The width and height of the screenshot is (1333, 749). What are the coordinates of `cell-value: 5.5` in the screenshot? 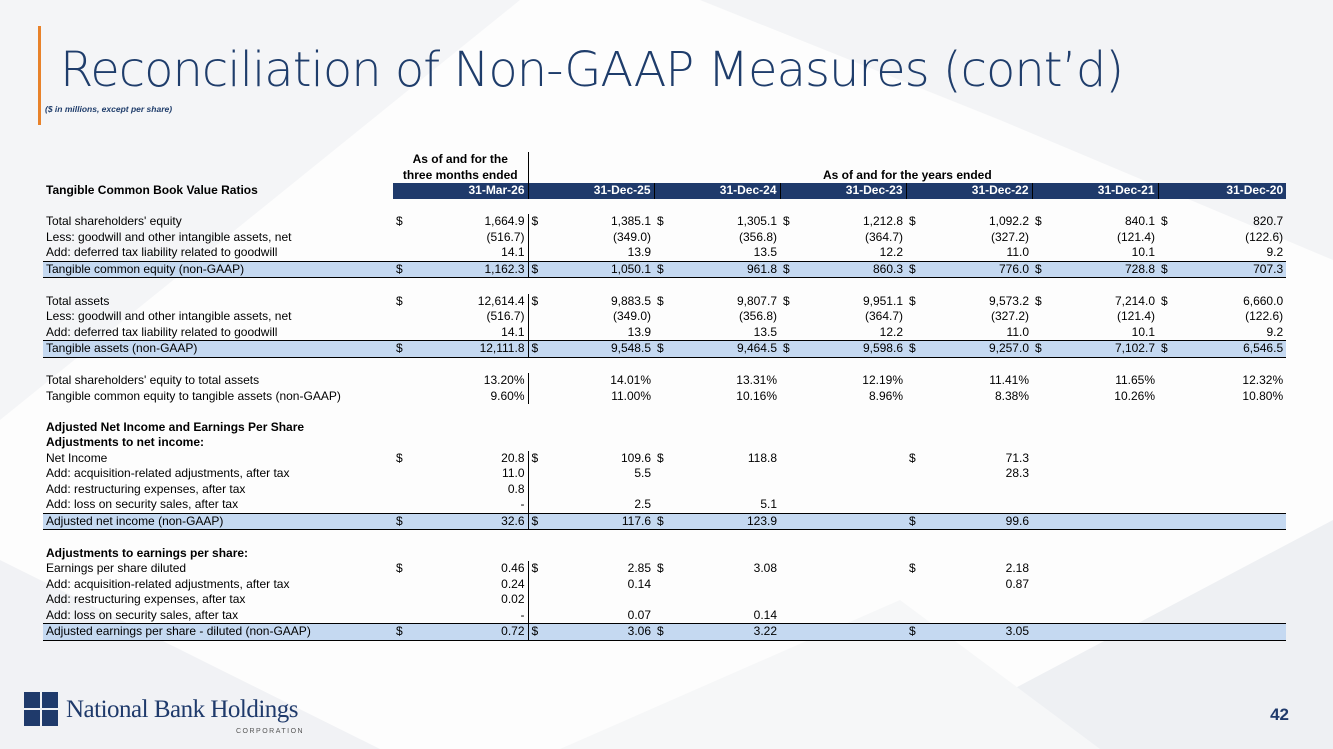 It's located at (642, 473).